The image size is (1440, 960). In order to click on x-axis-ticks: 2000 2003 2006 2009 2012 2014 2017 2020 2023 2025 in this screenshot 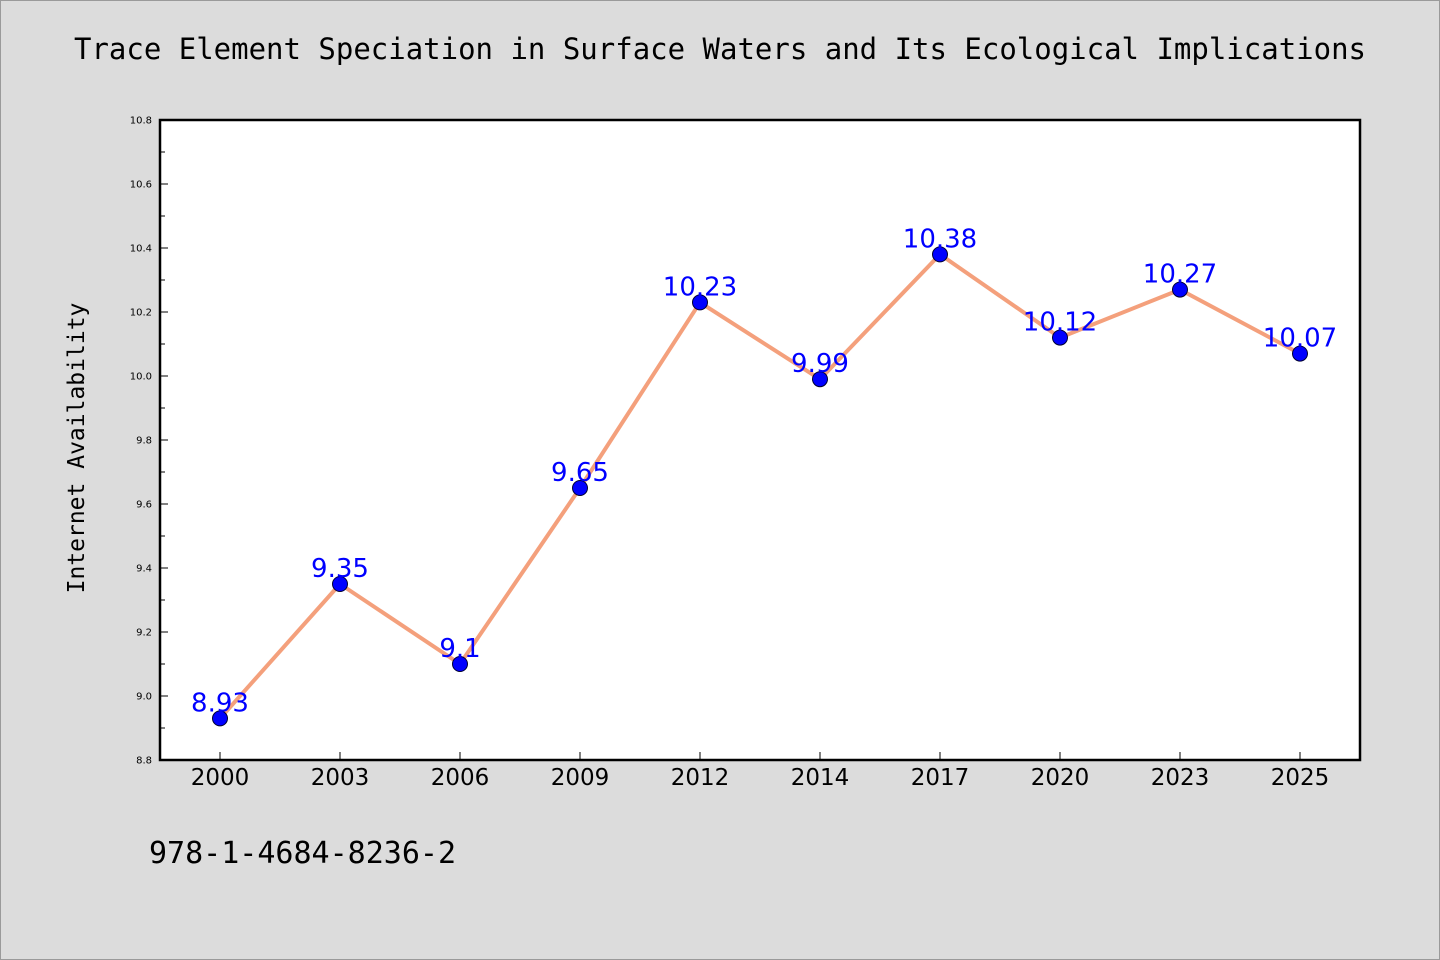, I will do `click(760, 771)`.